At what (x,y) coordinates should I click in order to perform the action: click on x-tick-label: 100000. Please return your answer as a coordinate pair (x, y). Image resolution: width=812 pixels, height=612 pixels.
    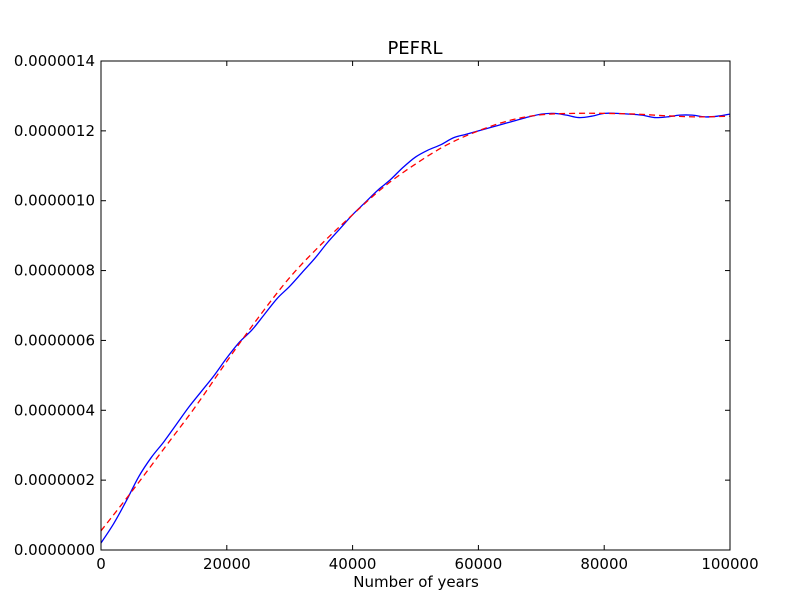
    Looking at the image, I should click on (729, 564).